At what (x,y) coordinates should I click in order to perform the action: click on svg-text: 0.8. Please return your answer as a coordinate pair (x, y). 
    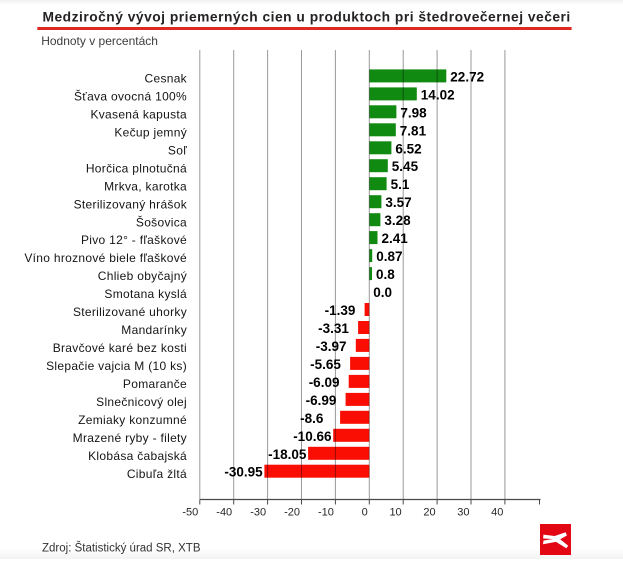
    Looking at the image, I should click on (385, 274).